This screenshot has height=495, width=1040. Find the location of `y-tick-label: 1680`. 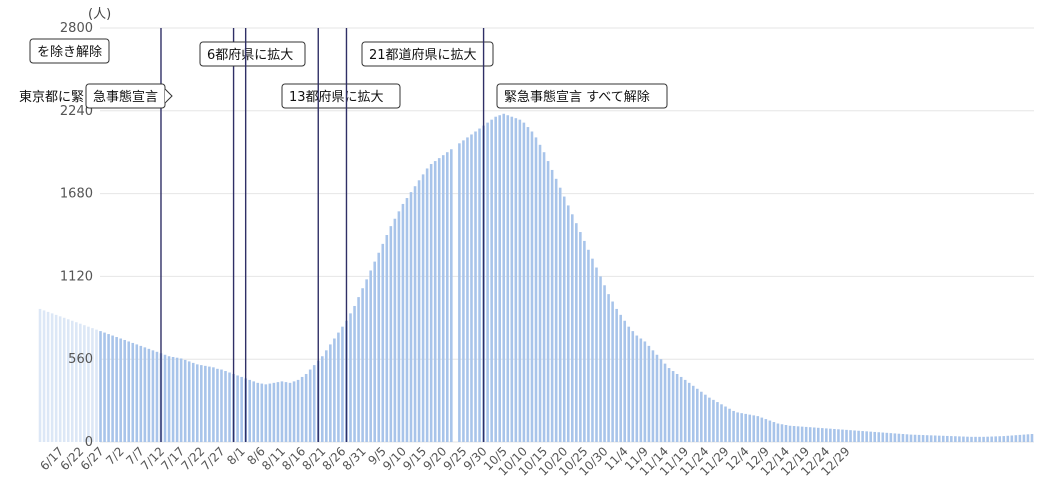

y-tick-label: 1680 is located at coordinates (76, 194).